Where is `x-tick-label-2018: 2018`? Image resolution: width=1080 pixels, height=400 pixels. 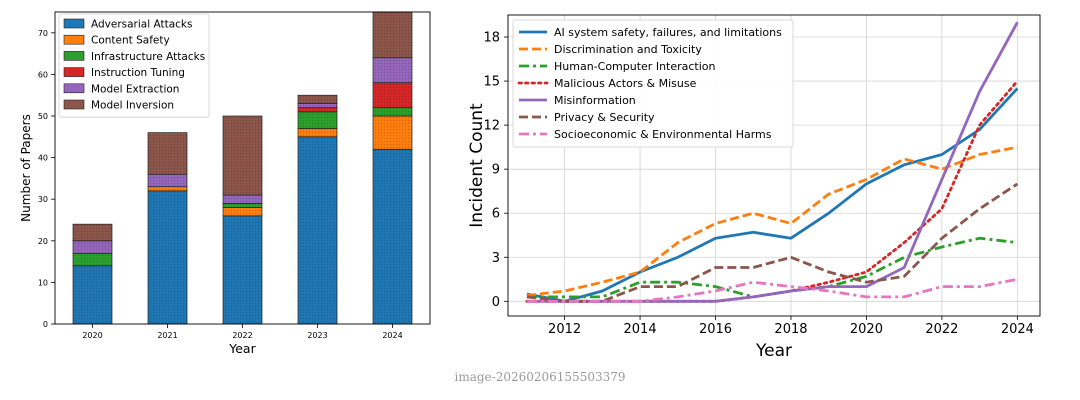 x-tick-label-2018: 2018 is located at coordinates (790, 329).